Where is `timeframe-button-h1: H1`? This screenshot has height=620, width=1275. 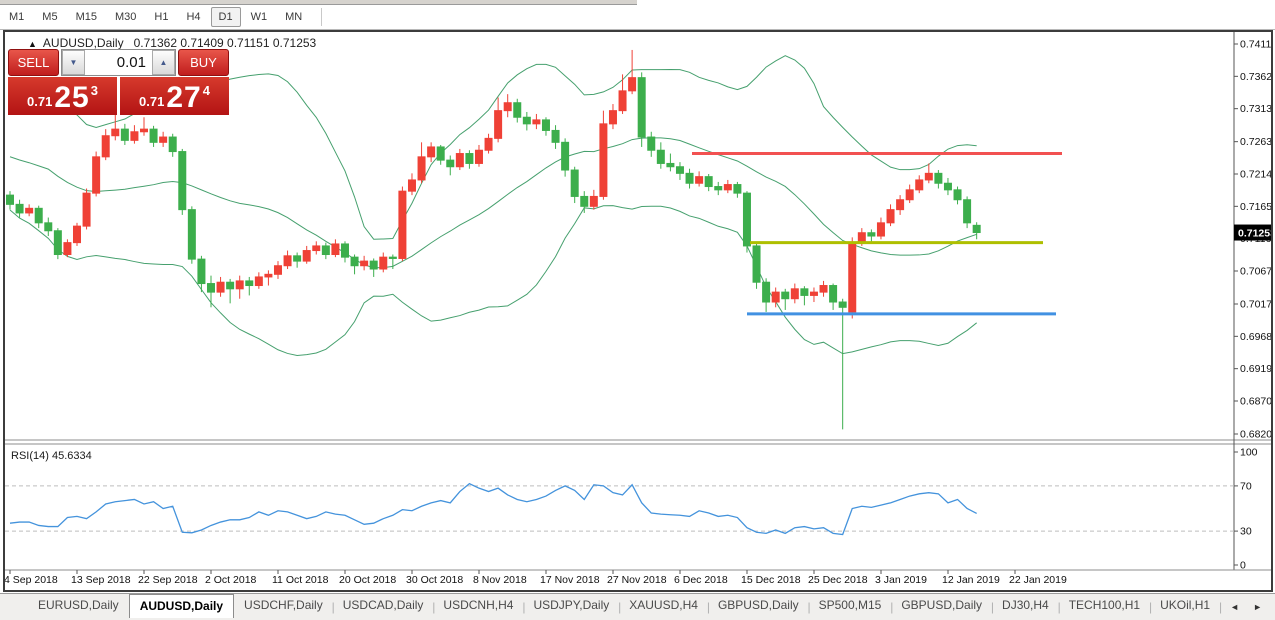
timeframe-button-h1: H1 is located at coordinates (161, 17).